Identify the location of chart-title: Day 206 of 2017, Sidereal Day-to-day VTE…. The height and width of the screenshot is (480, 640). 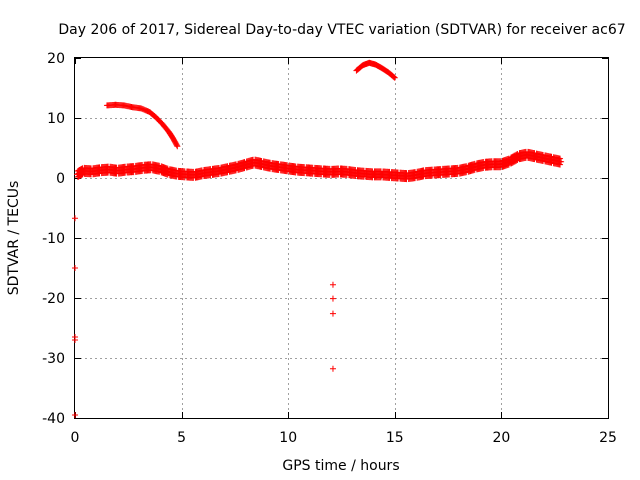
(341, 30).